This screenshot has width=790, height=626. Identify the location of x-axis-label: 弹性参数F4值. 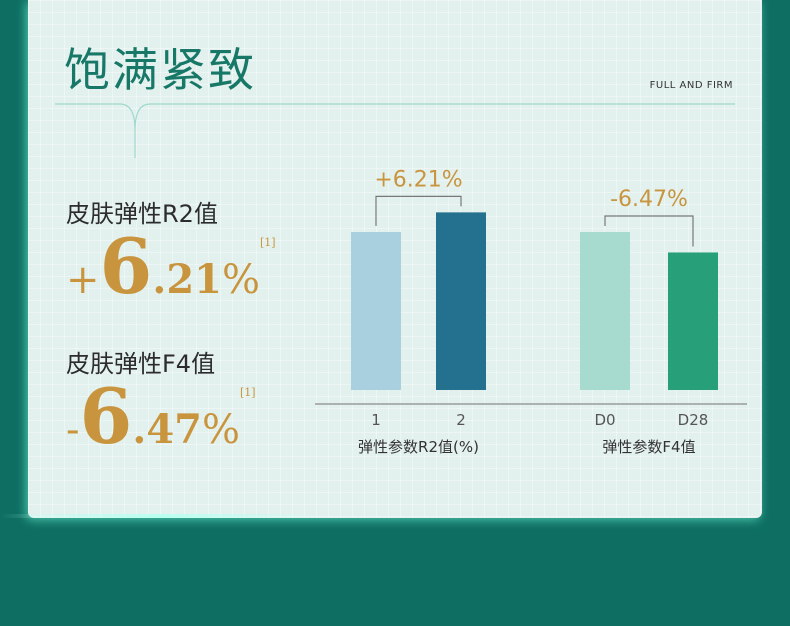
(648, 447).